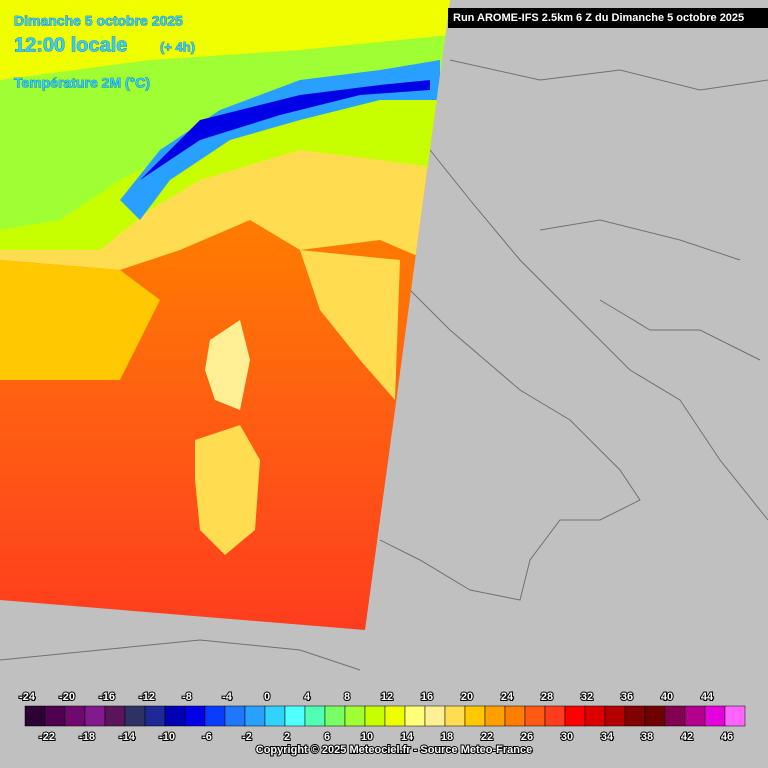  Describe the element at coordinates (547, 697) in the screenshot. I see `tick-label: 28` at that location.